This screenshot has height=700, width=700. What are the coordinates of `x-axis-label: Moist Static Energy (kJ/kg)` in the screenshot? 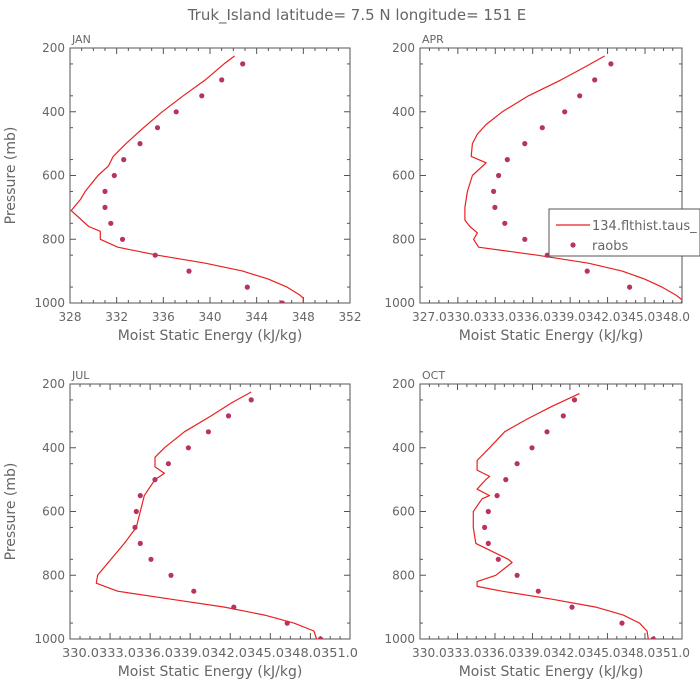 It's located at (210, 672).